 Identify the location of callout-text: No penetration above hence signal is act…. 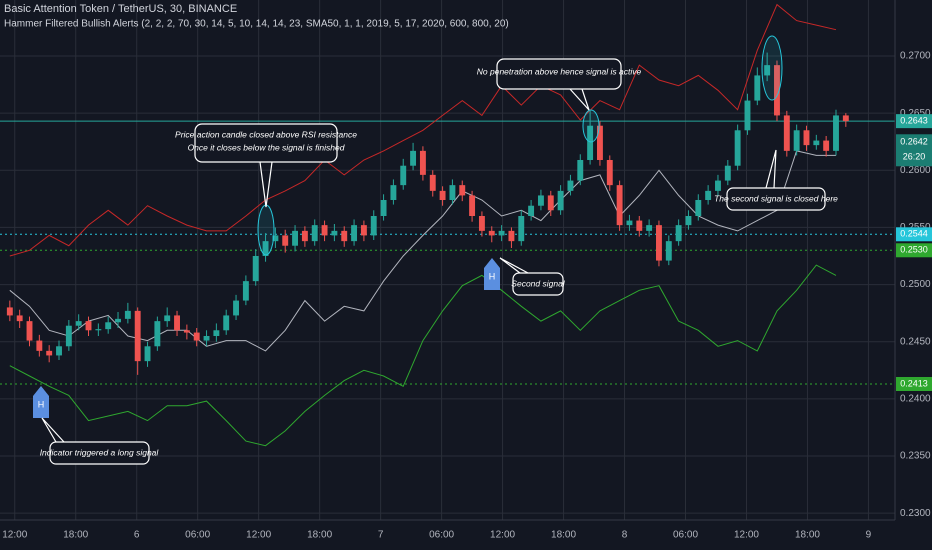
(559, 71).